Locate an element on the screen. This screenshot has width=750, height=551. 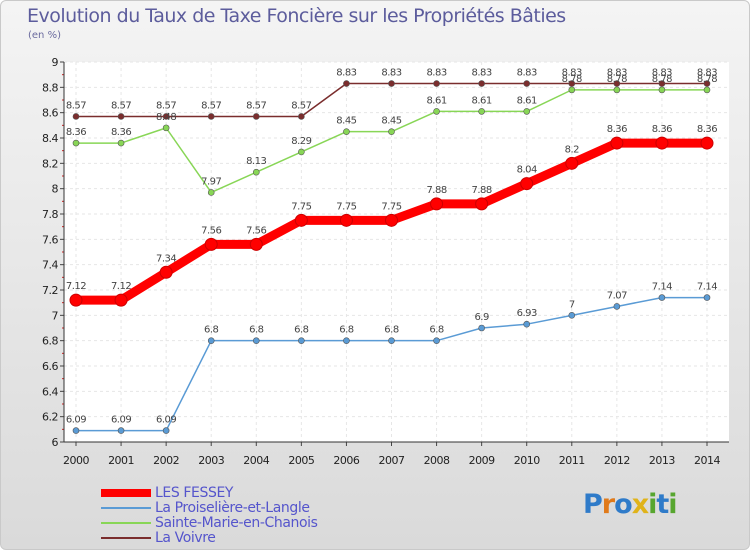
legend-label-sainte-marie: Sainte-Marie-en-Chanois is located at coordinates (236, 522).